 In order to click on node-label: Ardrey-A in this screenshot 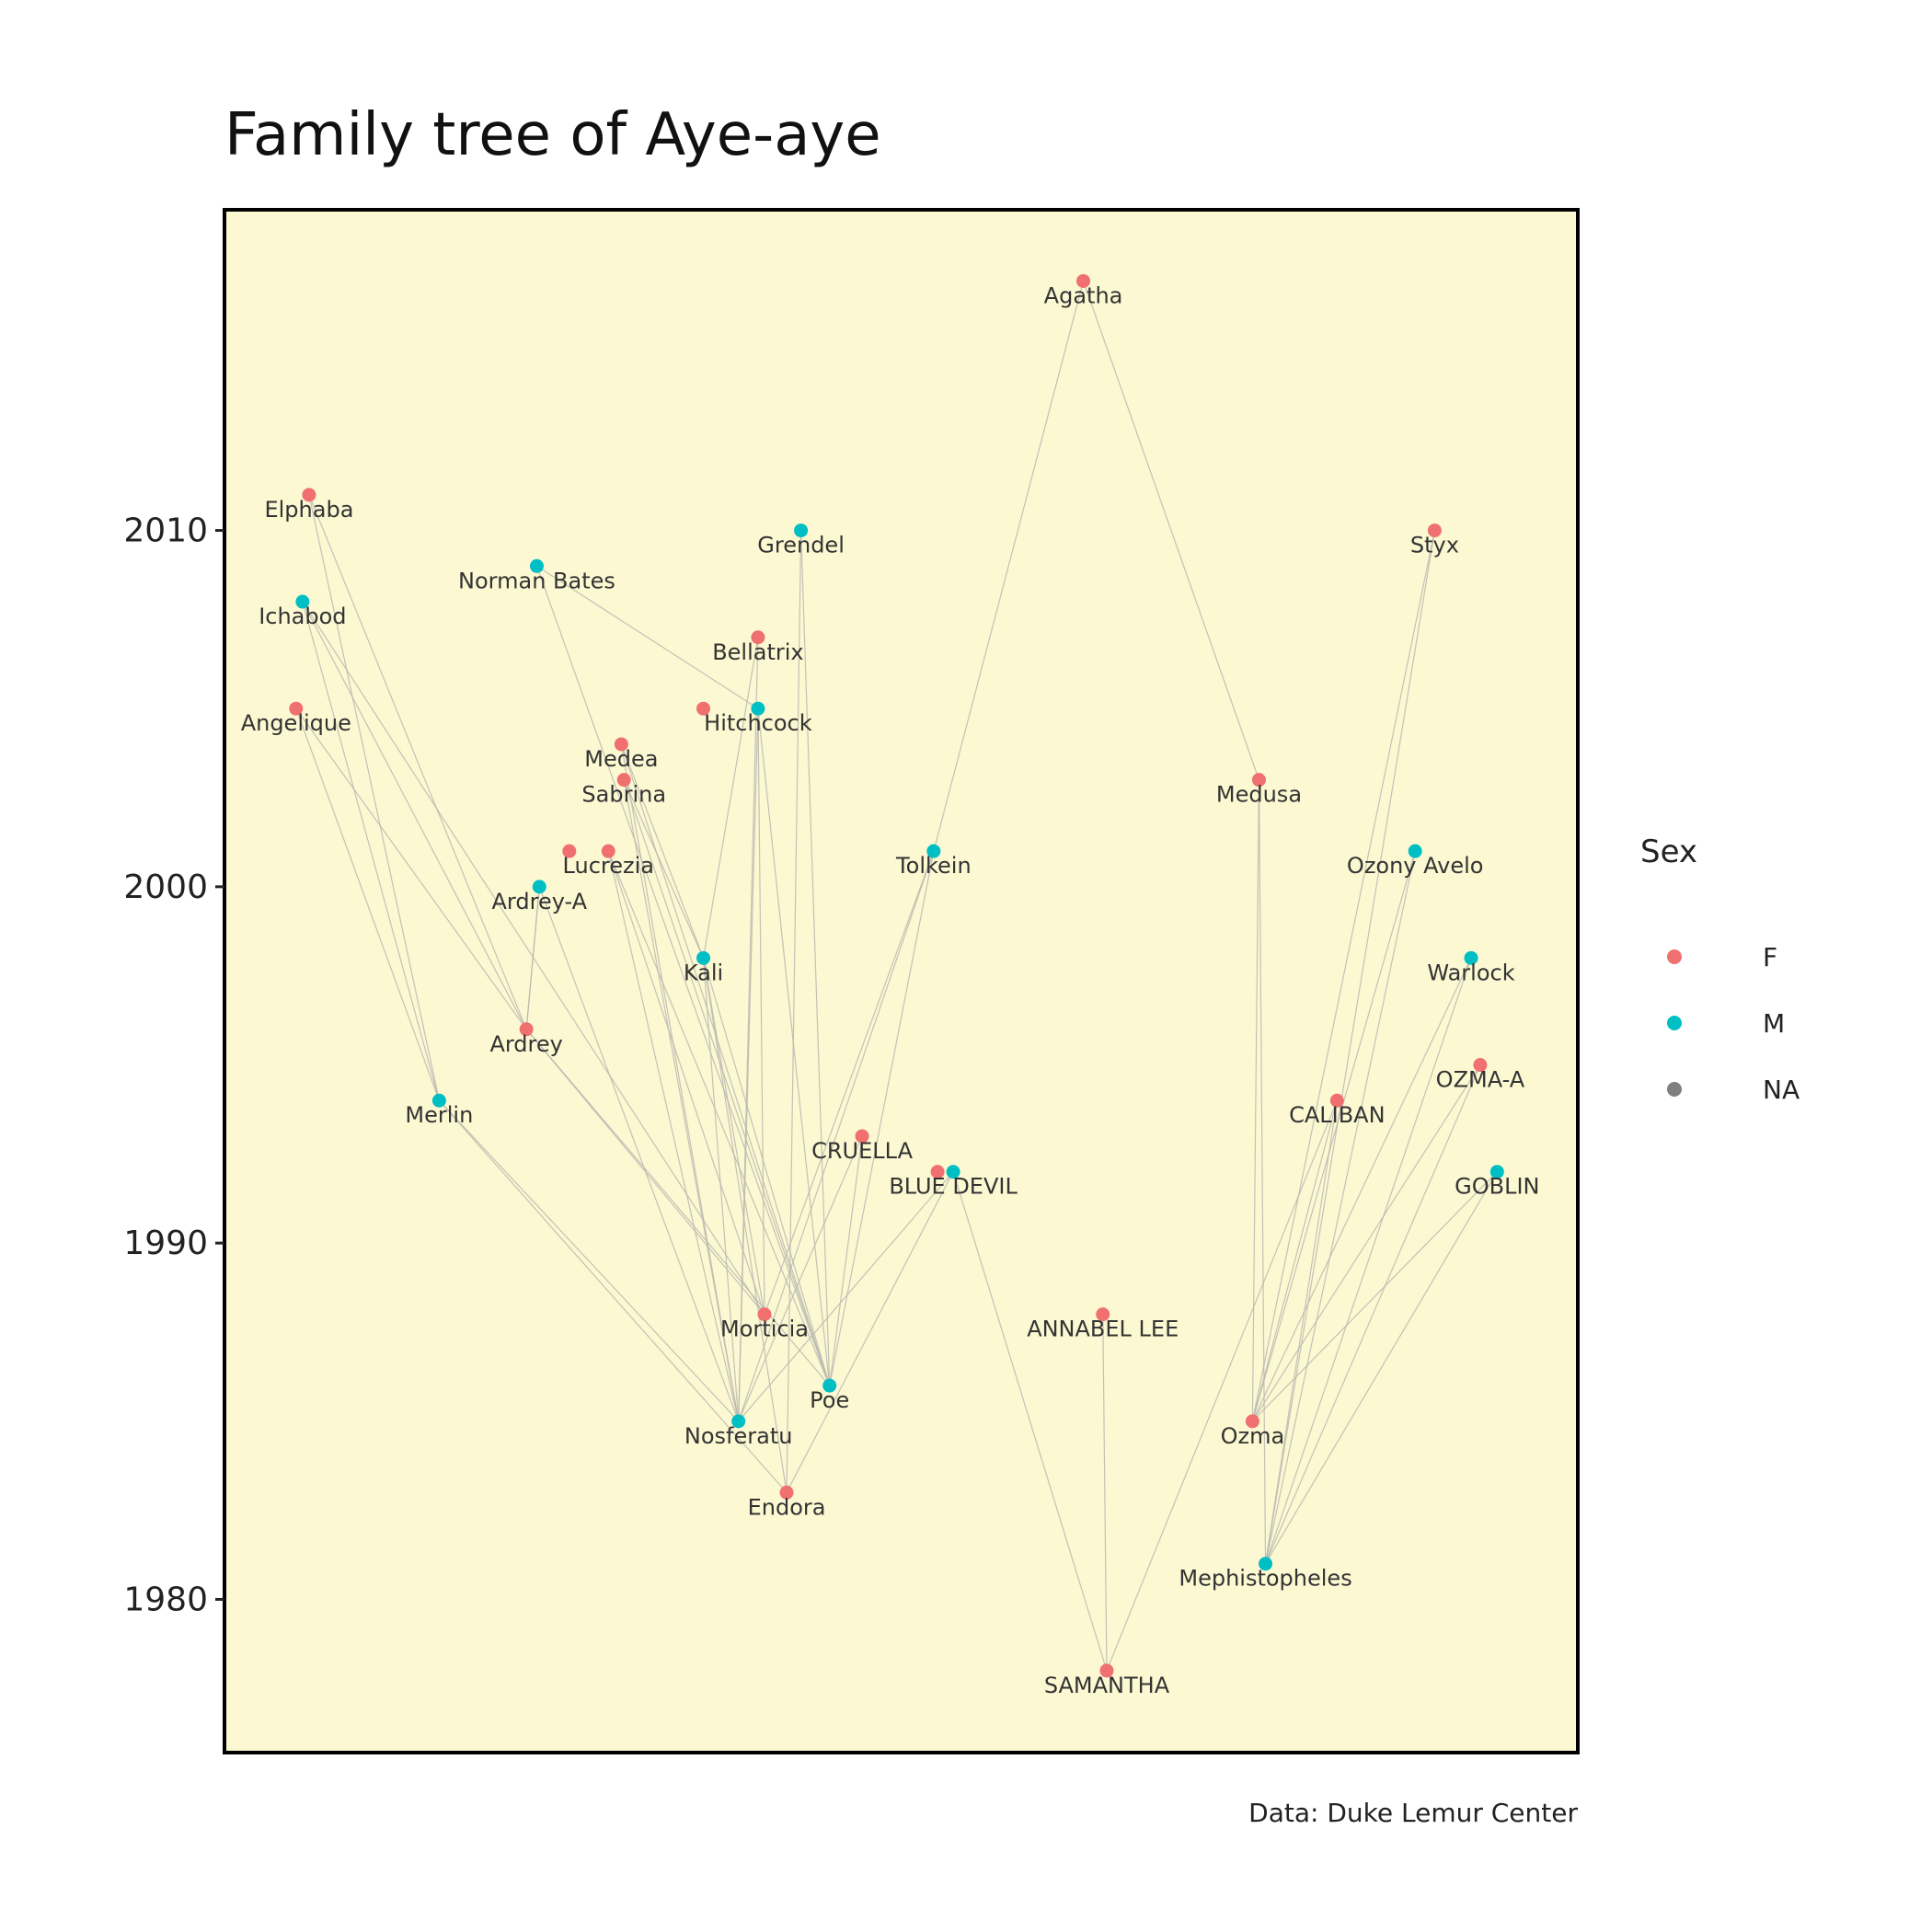, I will do `click(540, 901)`.